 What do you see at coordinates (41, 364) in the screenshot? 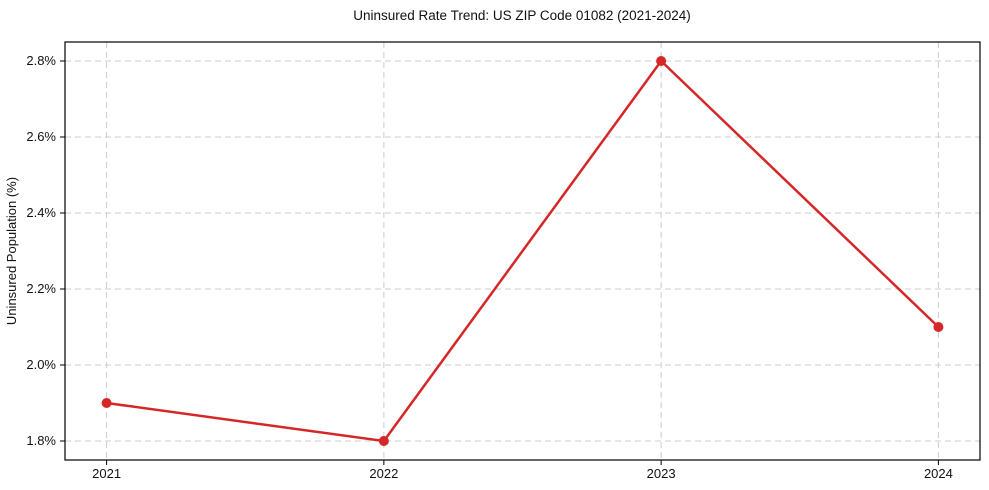
I see `y-tick-label: 2.0%` at bounding box center [41, 364].